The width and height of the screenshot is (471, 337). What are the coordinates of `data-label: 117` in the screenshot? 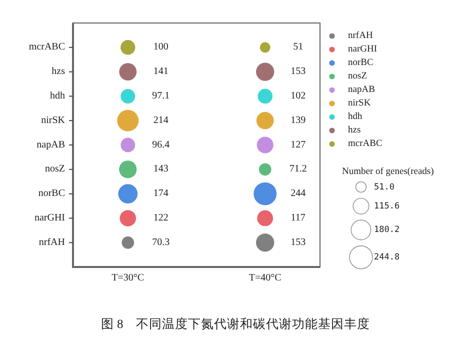 It's located at (298, 218).